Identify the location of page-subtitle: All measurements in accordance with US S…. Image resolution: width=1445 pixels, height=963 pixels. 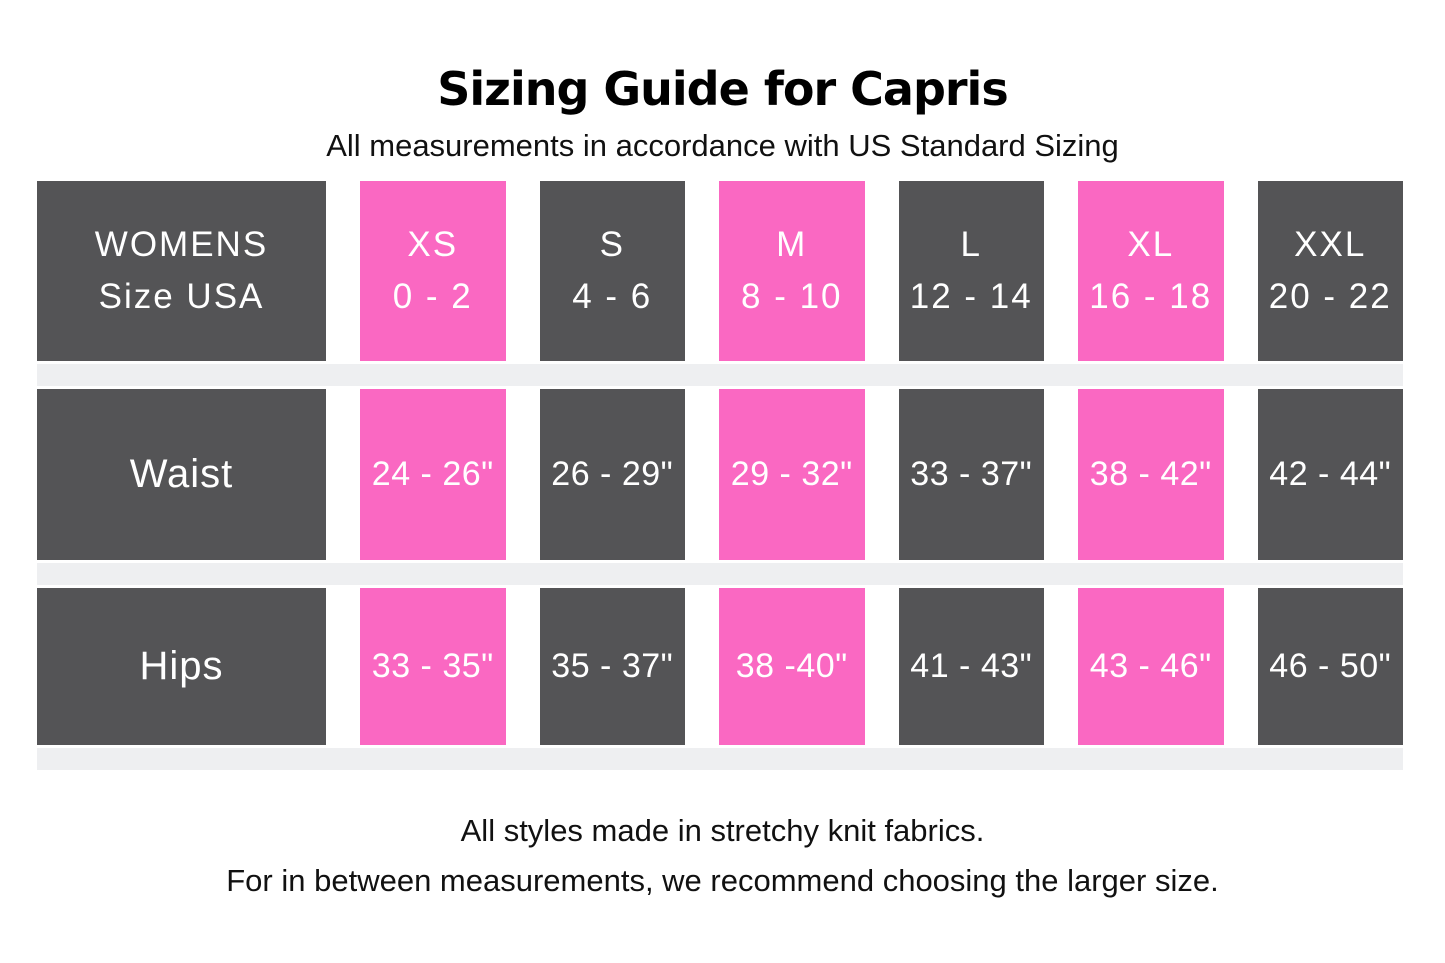
(722, 145).